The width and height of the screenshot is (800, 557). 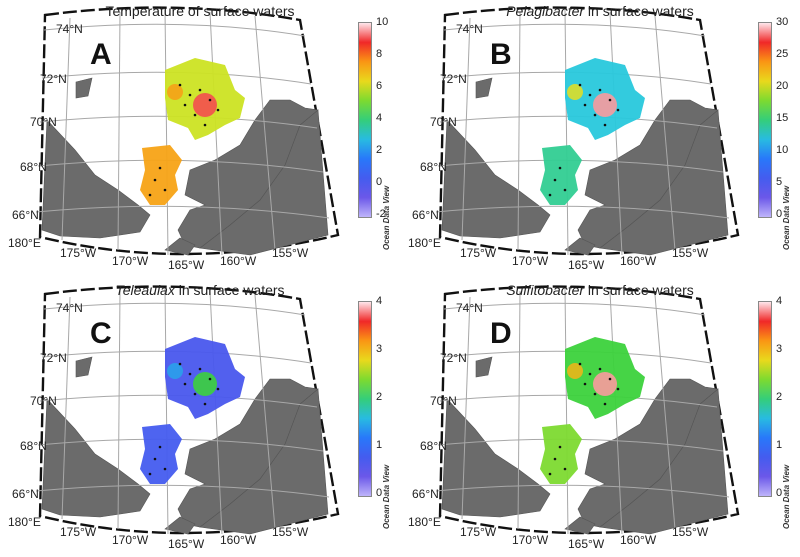 What do you see at coordinates (379, 397) in the screenshot?
I see `colorbar-tick-label: 2` at bounding box center [379, 397].